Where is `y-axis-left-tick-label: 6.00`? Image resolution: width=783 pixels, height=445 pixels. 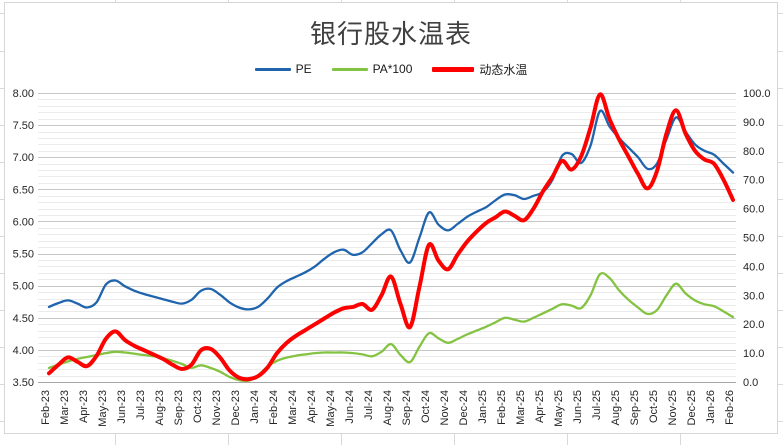 y-axis-left-tick-label: 6.00 is located at coordinates (23, 222).